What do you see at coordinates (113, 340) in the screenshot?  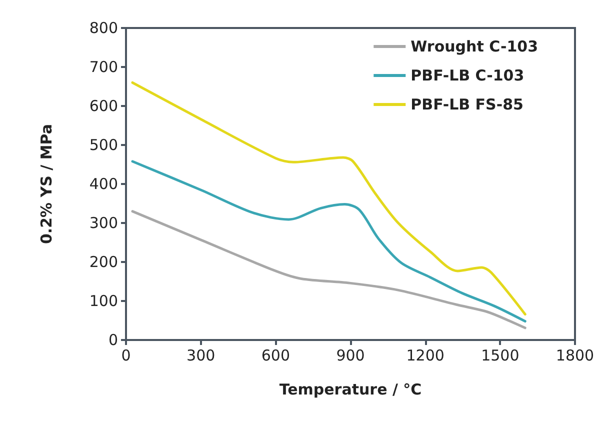 I see `y-tick-label: 0` at bounding box center [113, 340].